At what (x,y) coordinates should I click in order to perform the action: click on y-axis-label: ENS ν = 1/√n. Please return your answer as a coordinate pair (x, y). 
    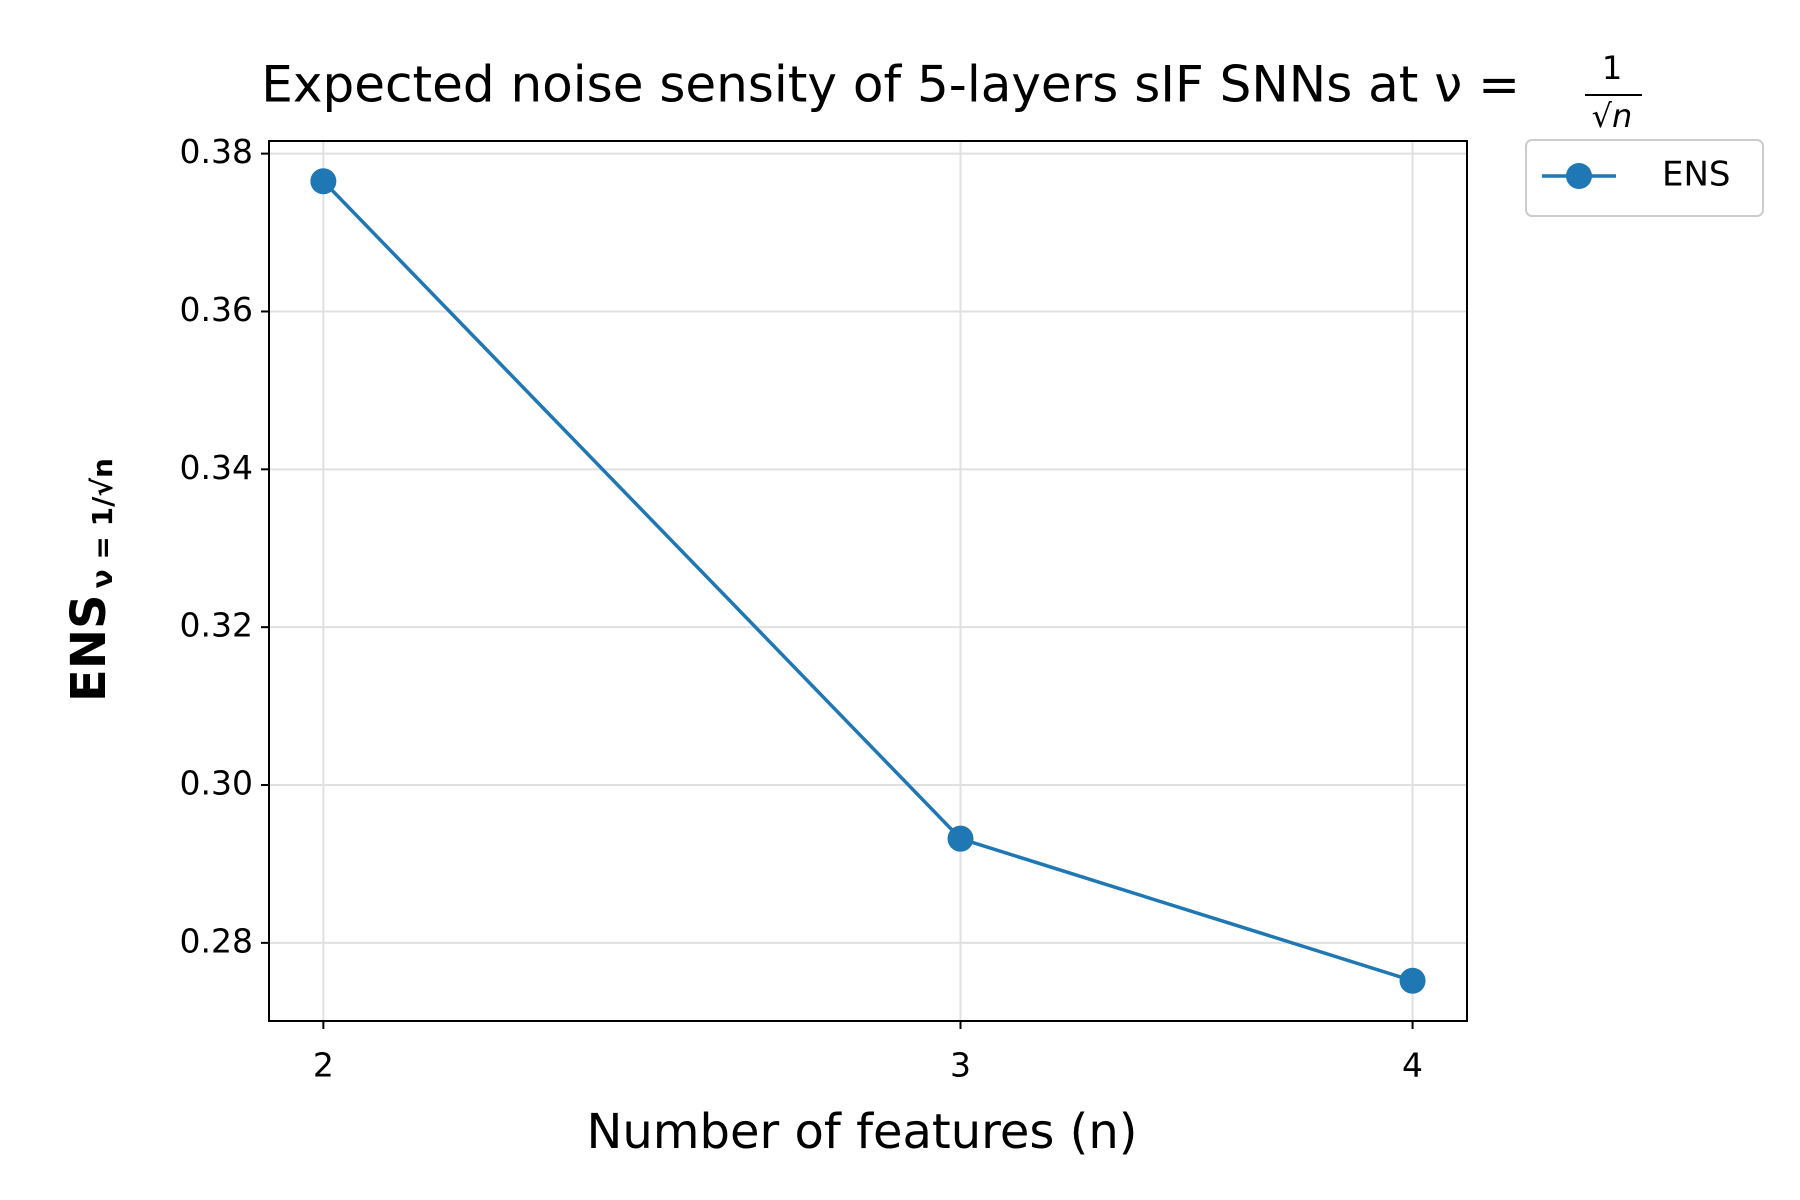
    Looking at the image, I should click on (90, 580).